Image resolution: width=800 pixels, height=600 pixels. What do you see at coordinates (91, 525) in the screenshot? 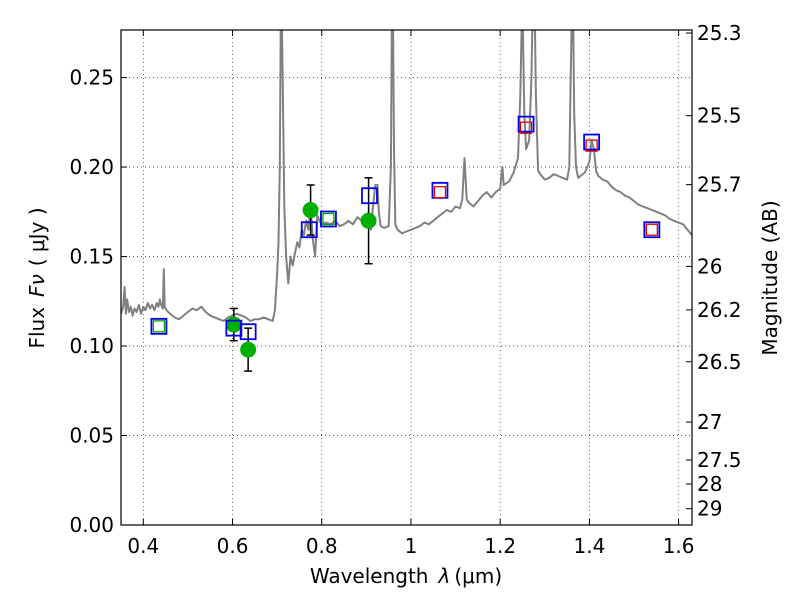
I see `y-tick-label: 0.00` at bounding box center [91, 525].